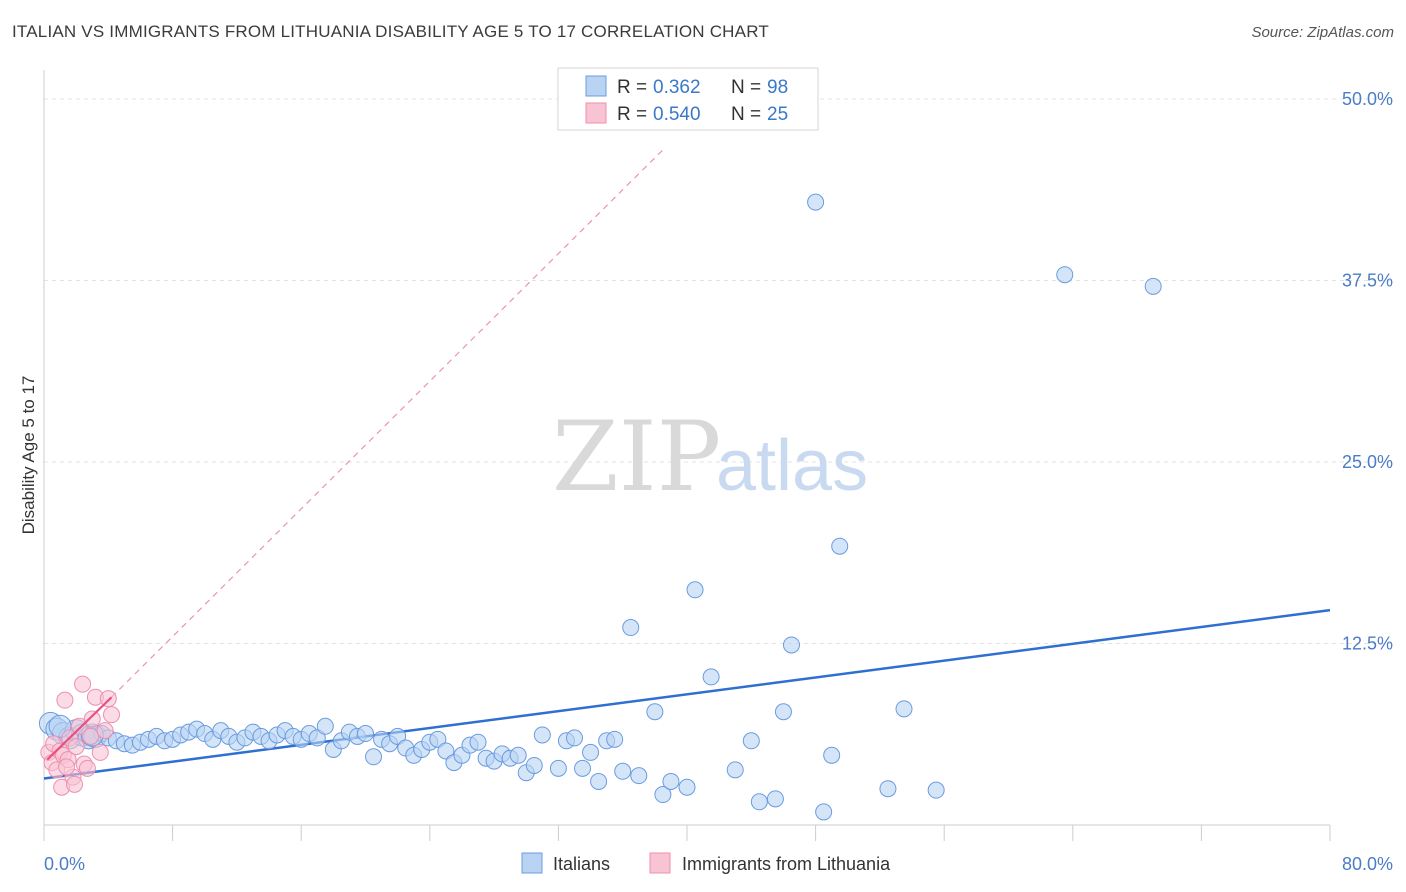  I want to click on legend-r-label-2: R =, so click(632, 114).